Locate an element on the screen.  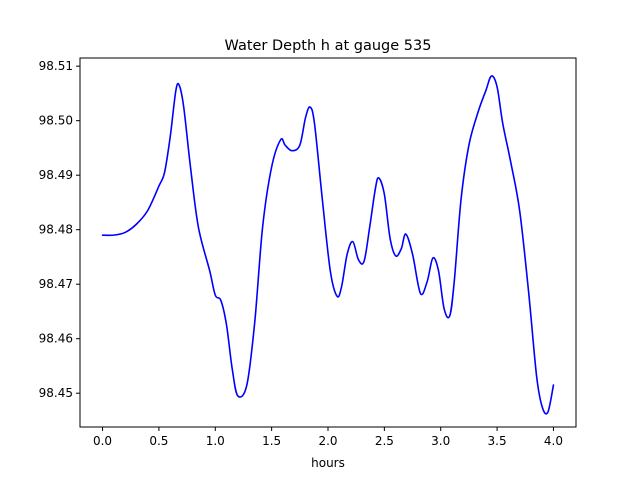
x-axis-ticks: 0.0 0.5 1.0 1.5 2.0 2.5 3.0 3.5 4.0 is located at coordinates (328, 437).